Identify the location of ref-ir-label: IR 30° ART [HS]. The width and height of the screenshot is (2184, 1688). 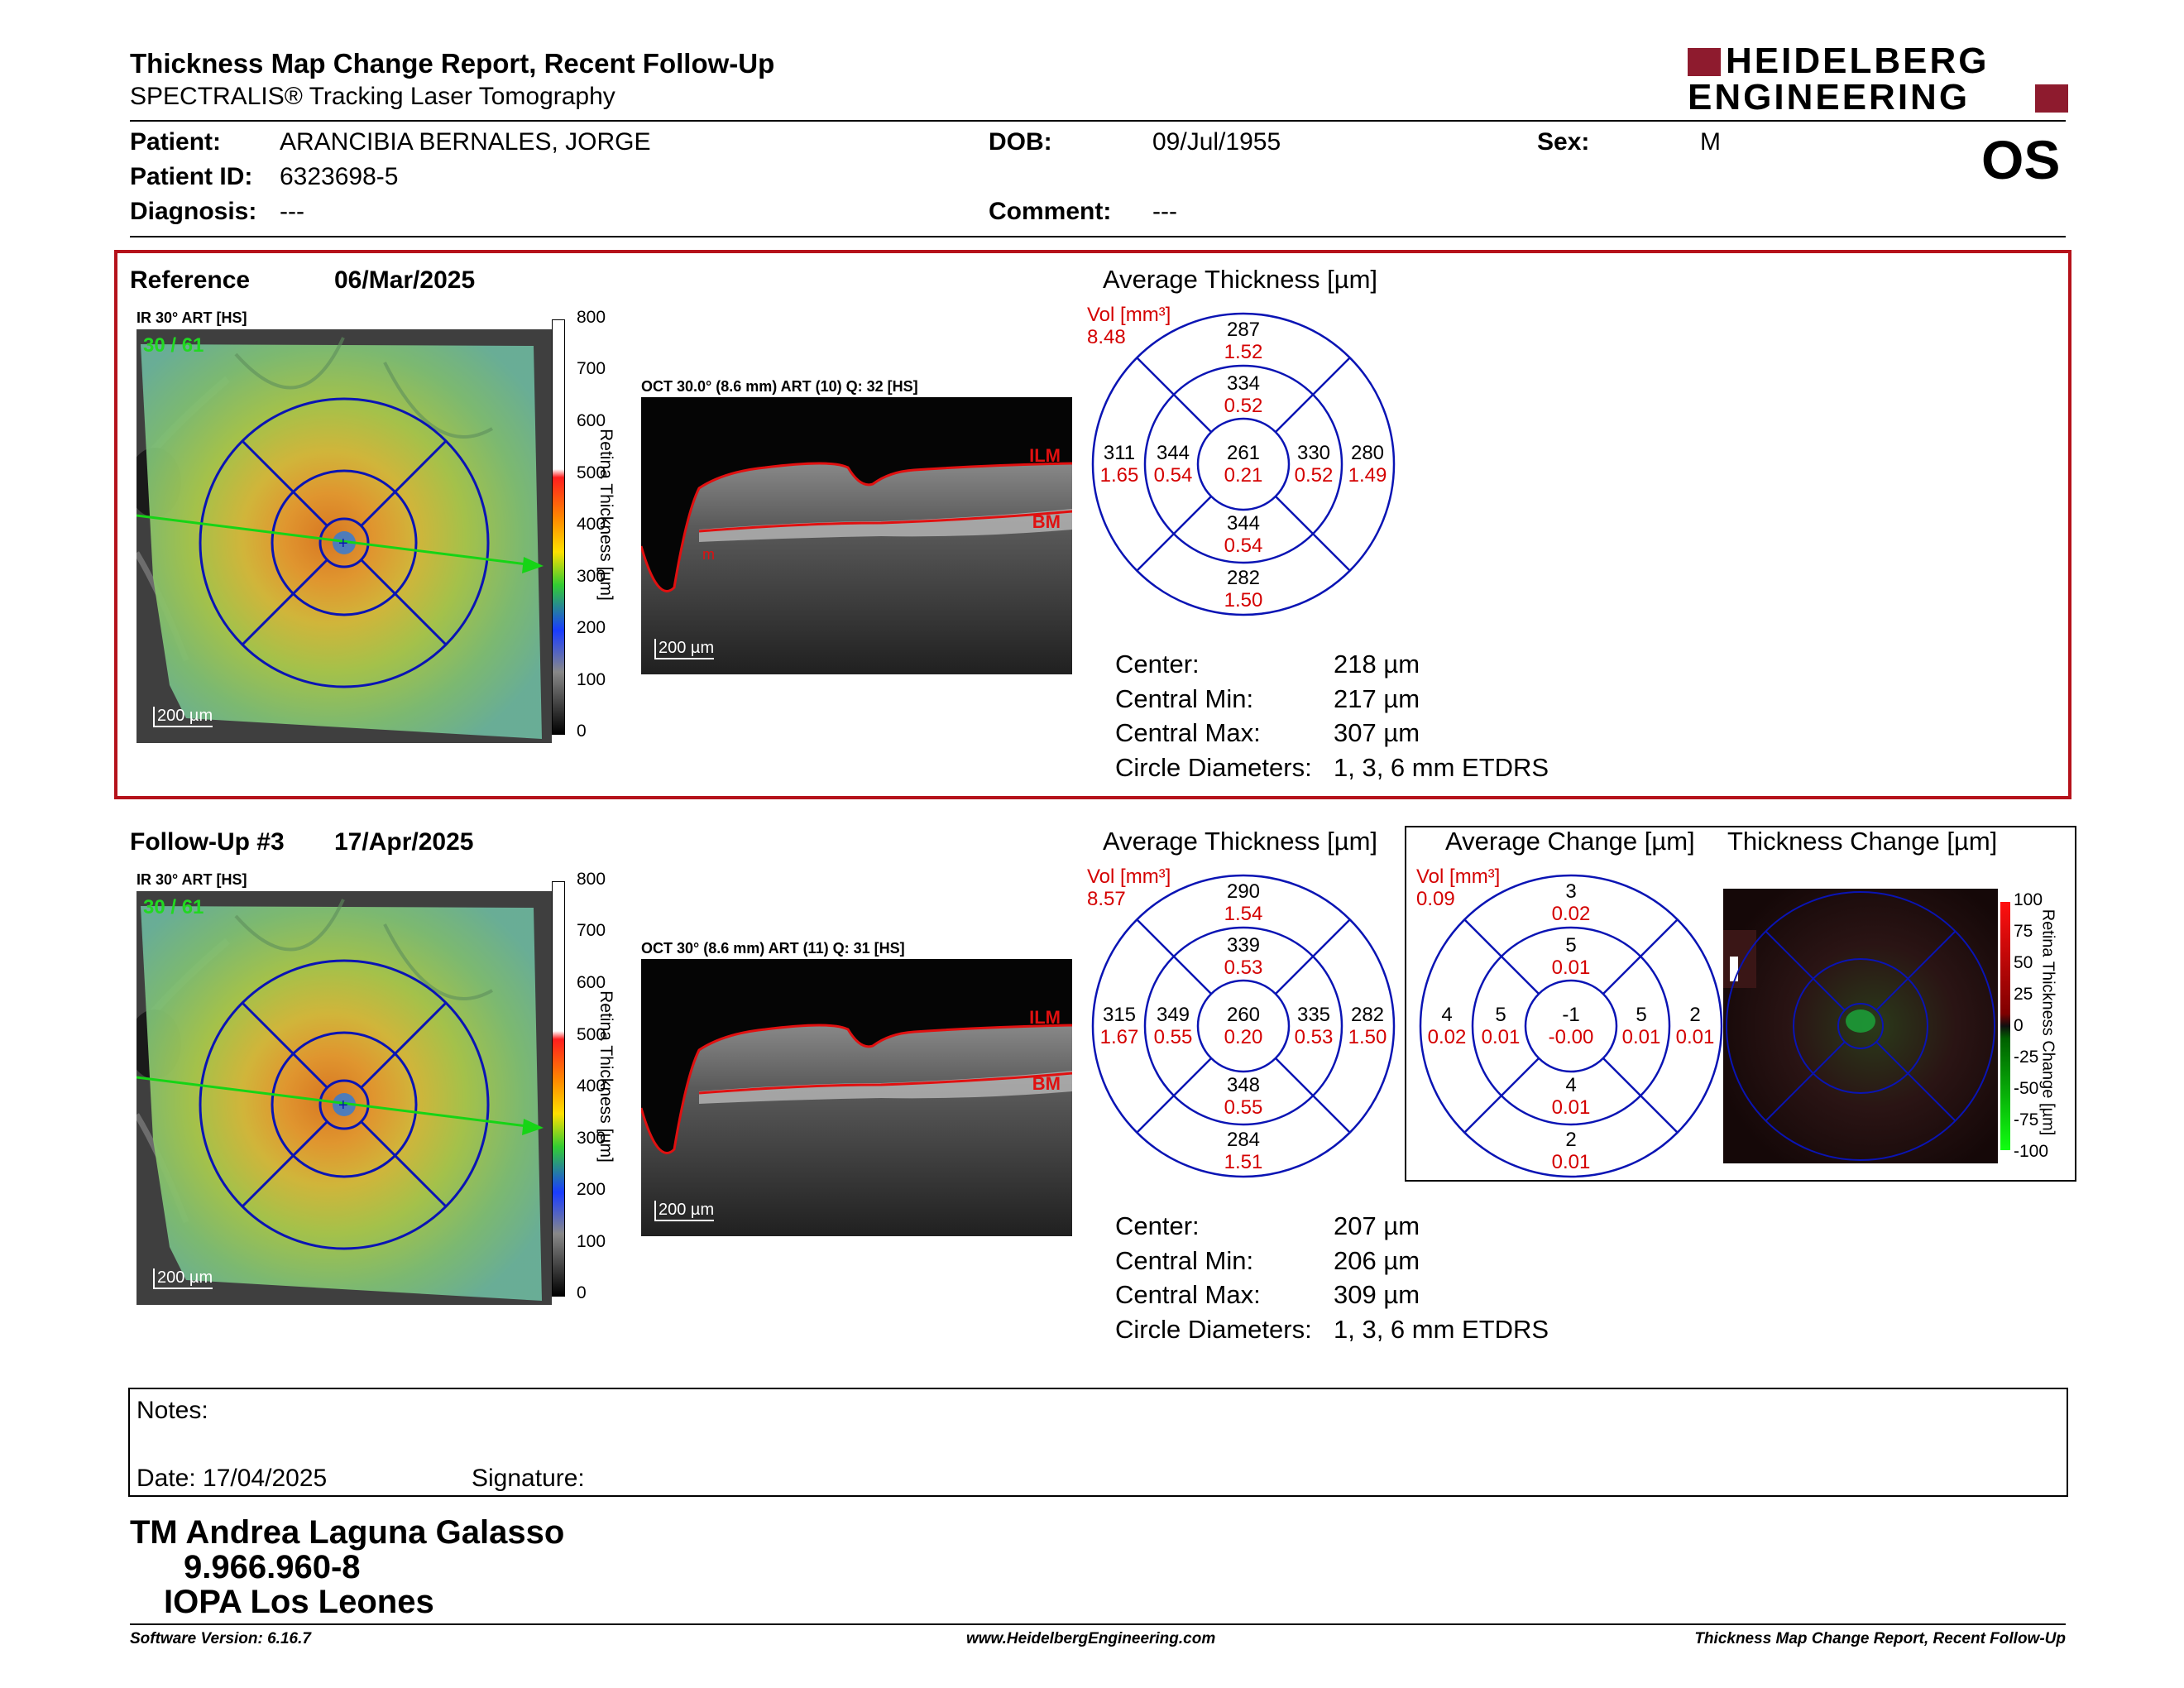
(191, 317).